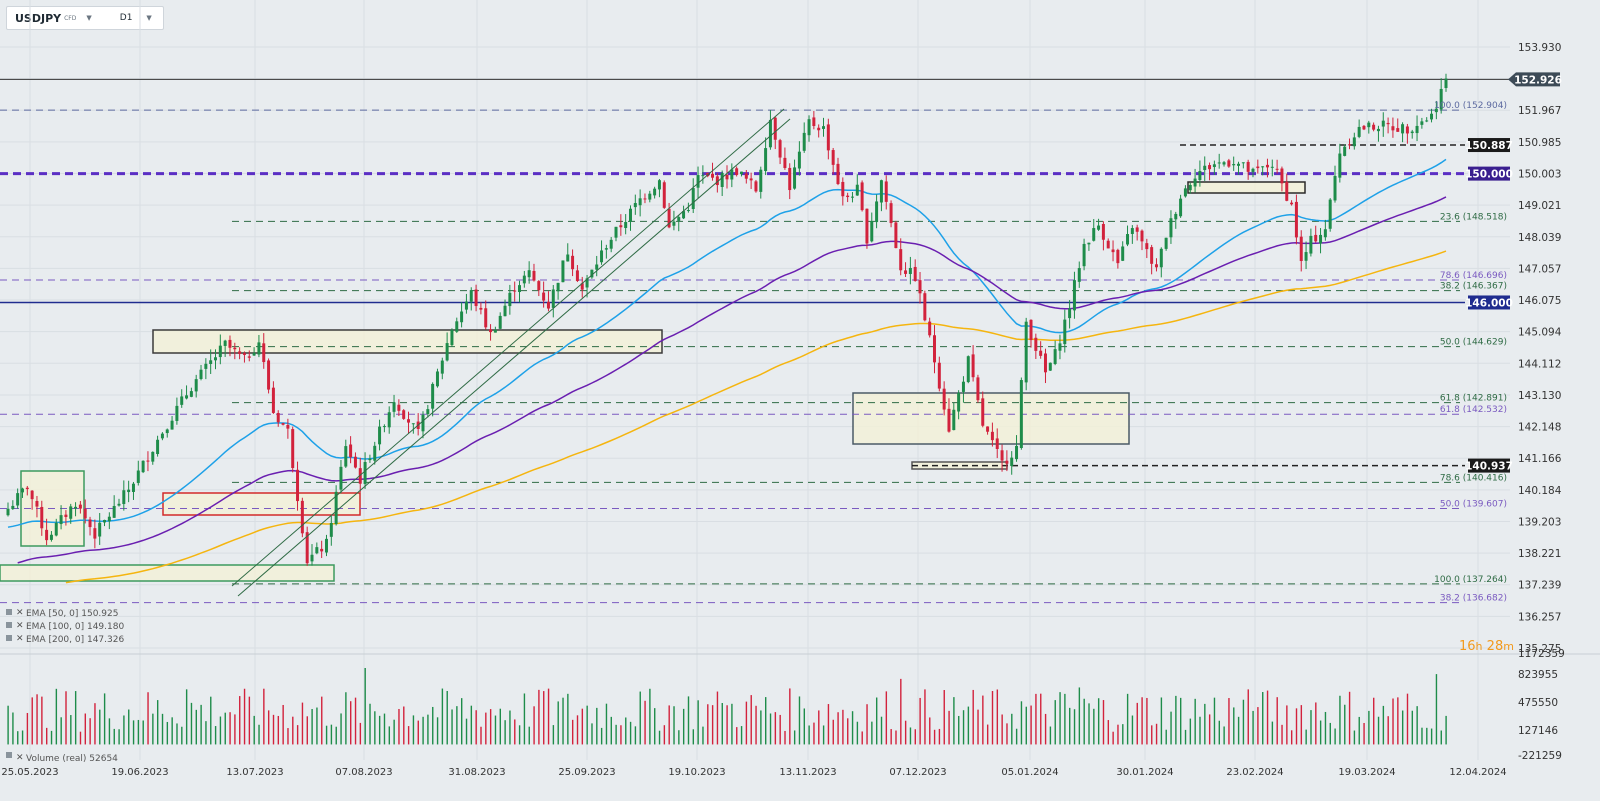 Image resolution: width=1600 pixels, height=801 pixels. Describe the element at coordinates (85, 18) in the screenshot. I see `symbol-selector: USDJPY CFD ▼ D1 ▼` at that location.